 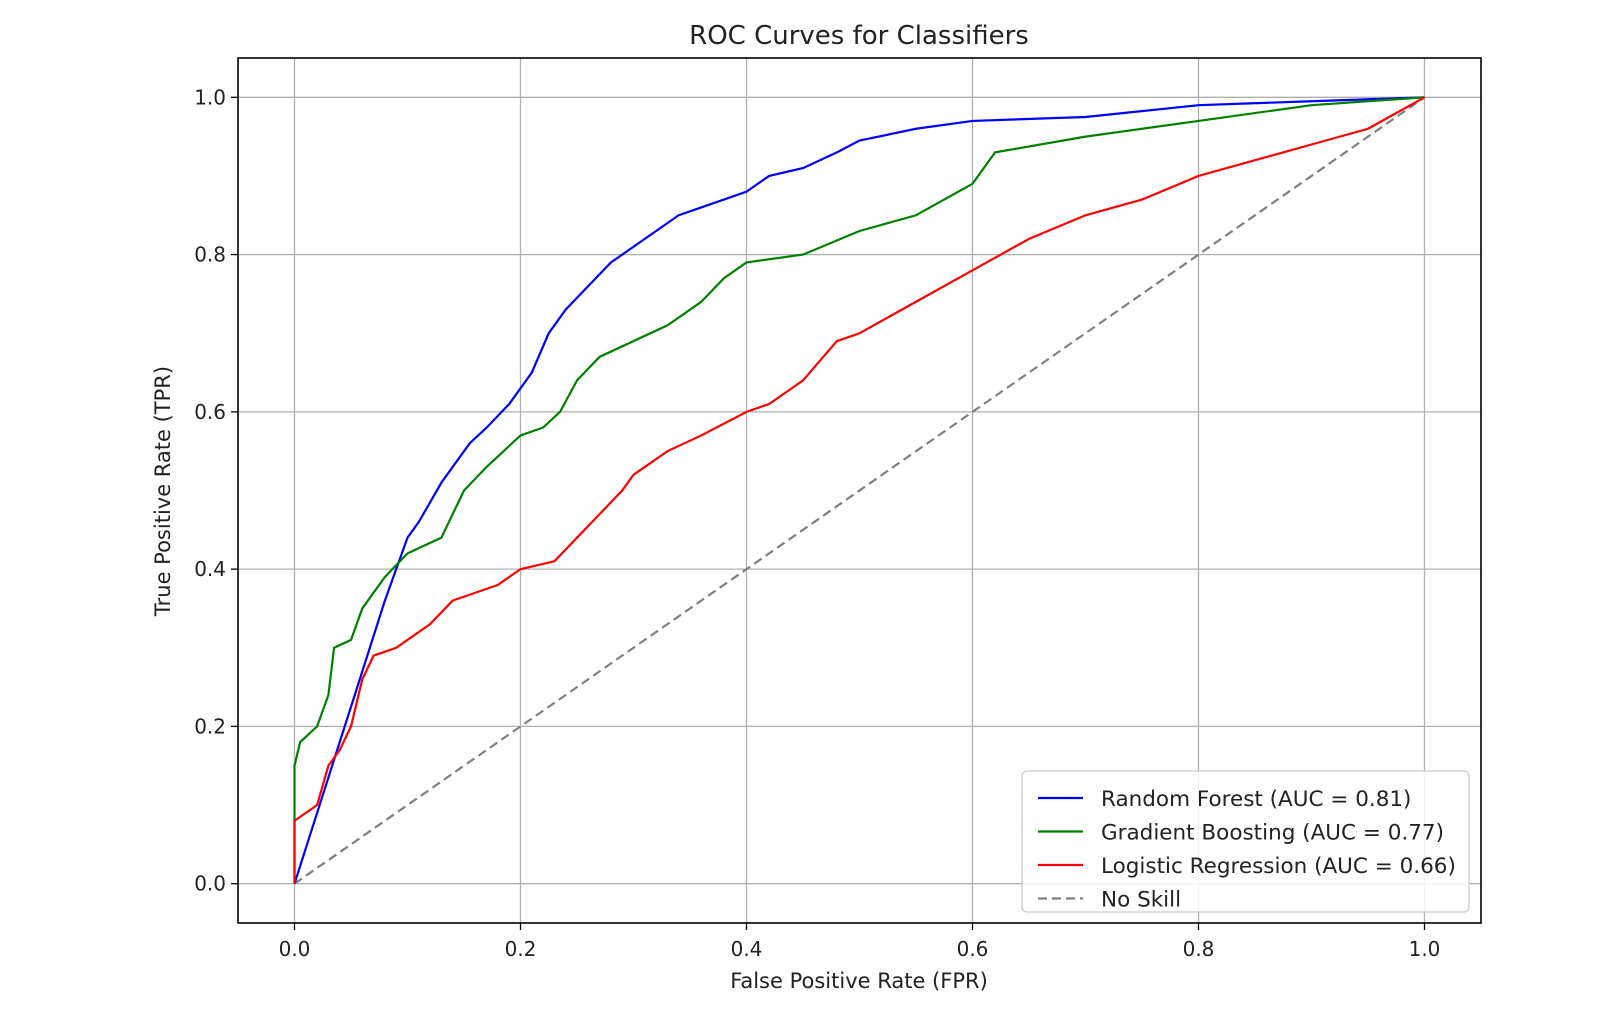 I want to click on x-tick-label: 0.4, so click(x=747, y=949).